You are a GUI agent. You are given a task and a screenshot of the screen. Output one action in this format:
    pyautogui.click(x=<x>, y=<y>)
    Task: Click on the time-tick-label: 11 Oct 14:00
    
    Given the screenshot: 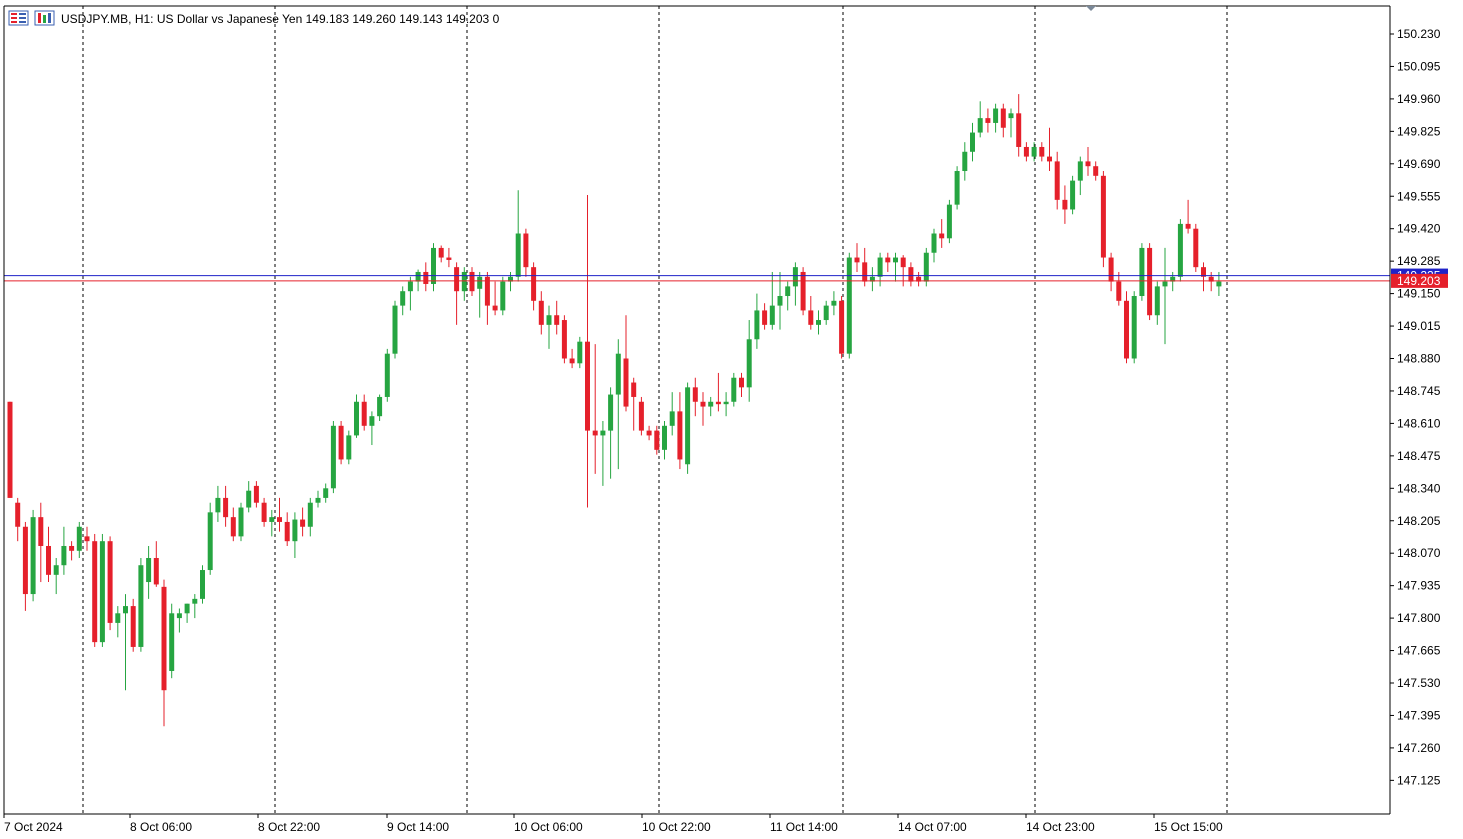 What is the action you would take?
    pyautogui.click(x=804, y=827)
    